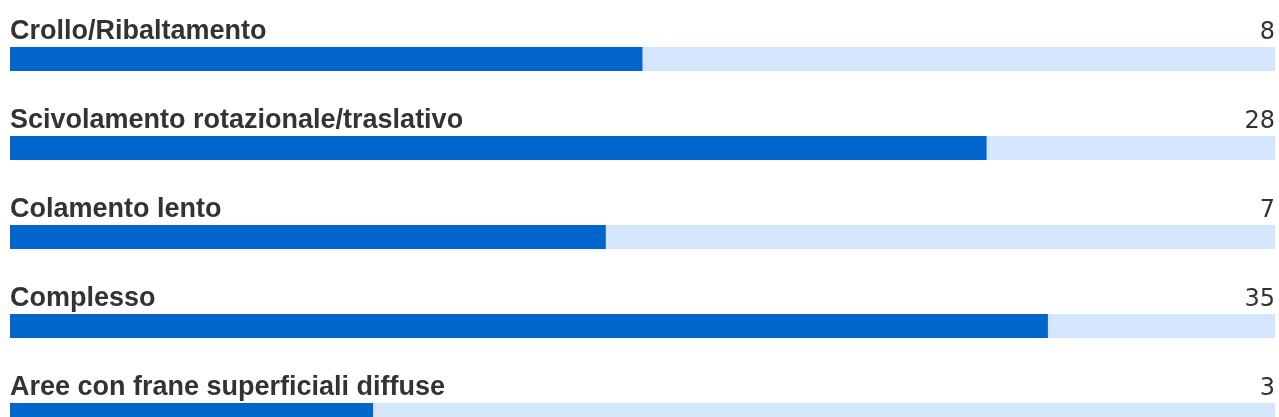 This screenshot has width=1279, height=417. I want to click on data-label: 3, so click(1267, 387).